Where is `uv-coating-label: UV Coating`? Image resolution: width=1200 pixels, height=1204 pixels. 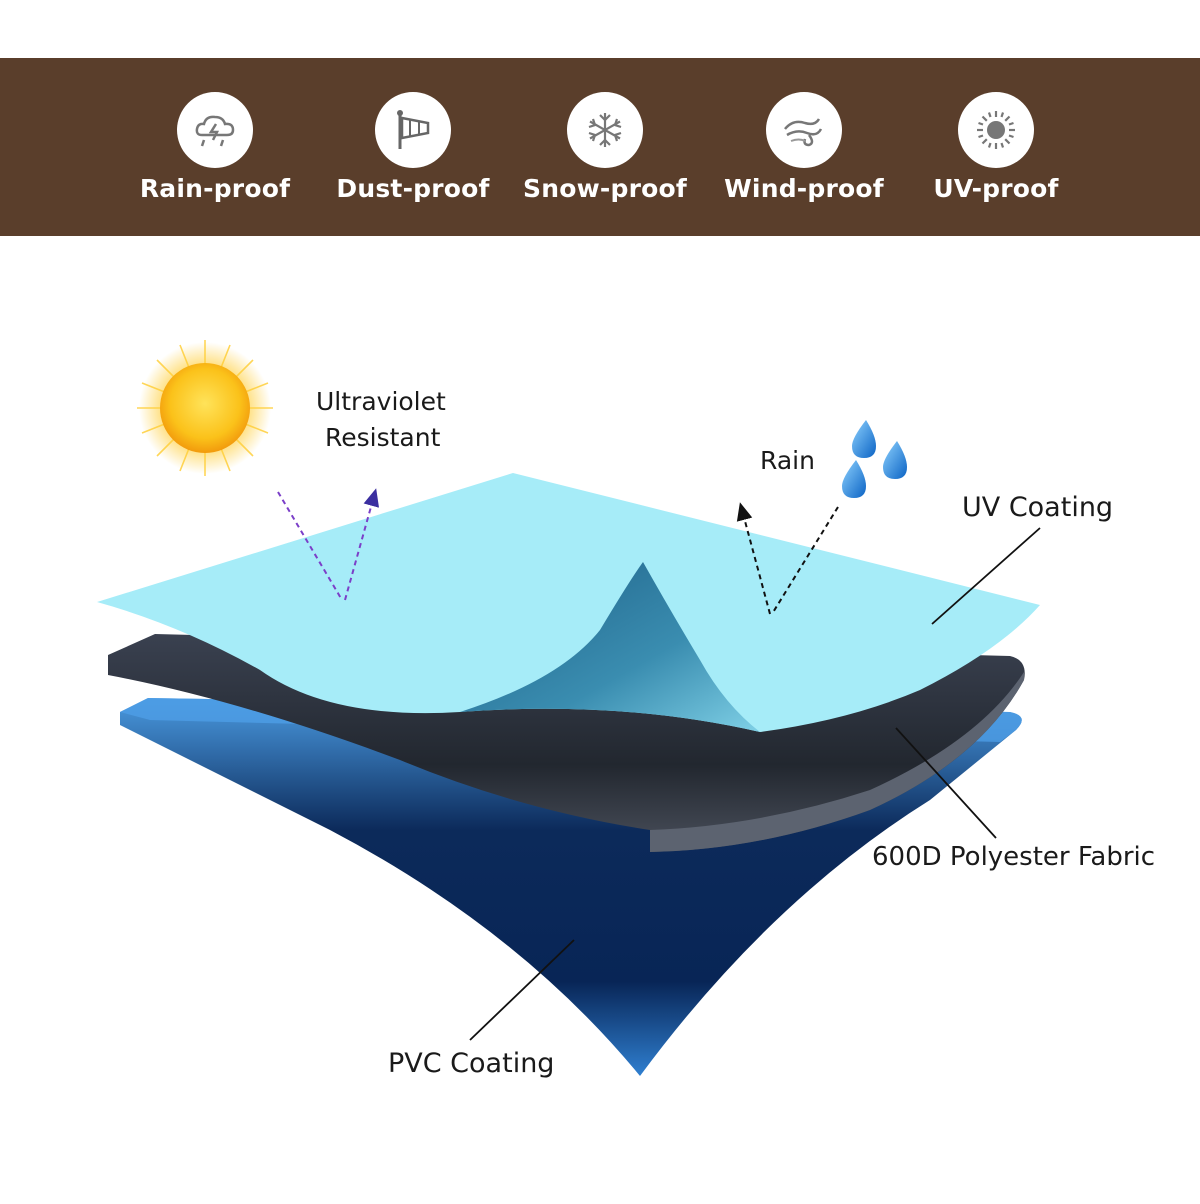 uv-coating-label: UV Coating is located at coordinates (1038, 507).